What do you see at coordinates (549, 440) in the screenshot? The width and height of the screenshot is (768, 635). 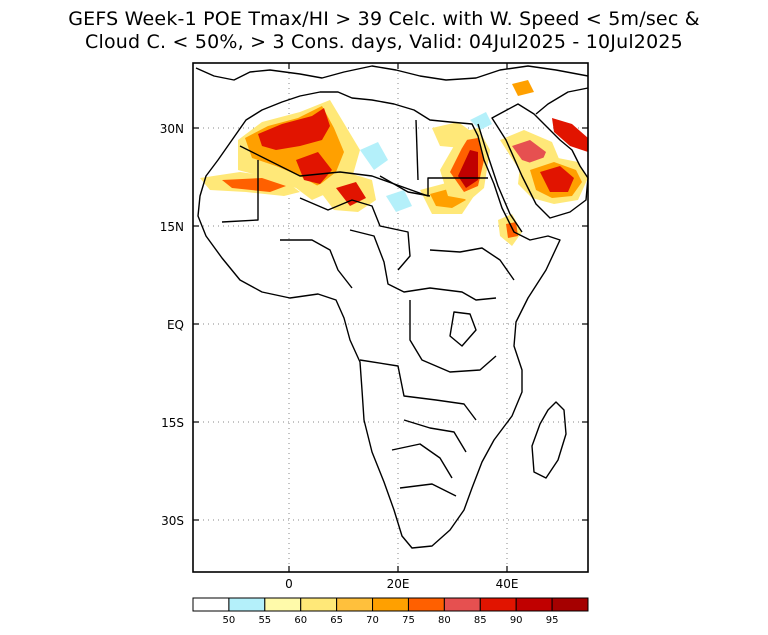 I see `madagascar-coastline` at bounding box center [549, 440].